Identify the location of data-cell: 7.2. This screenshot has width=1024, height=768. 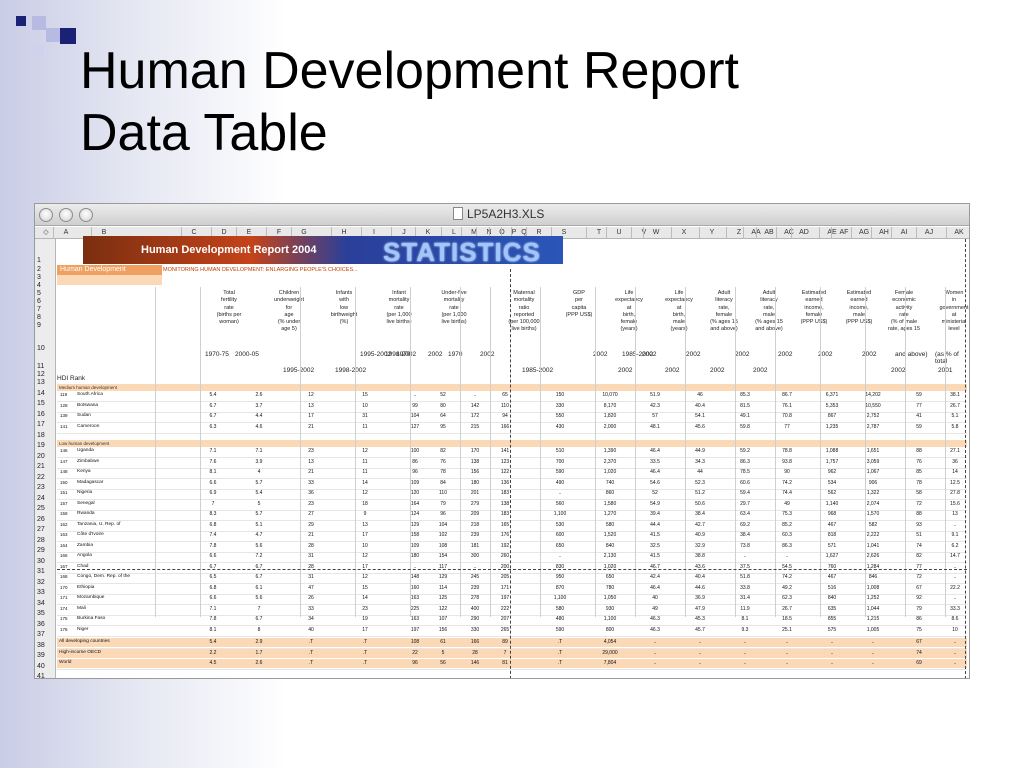
(259, 556).